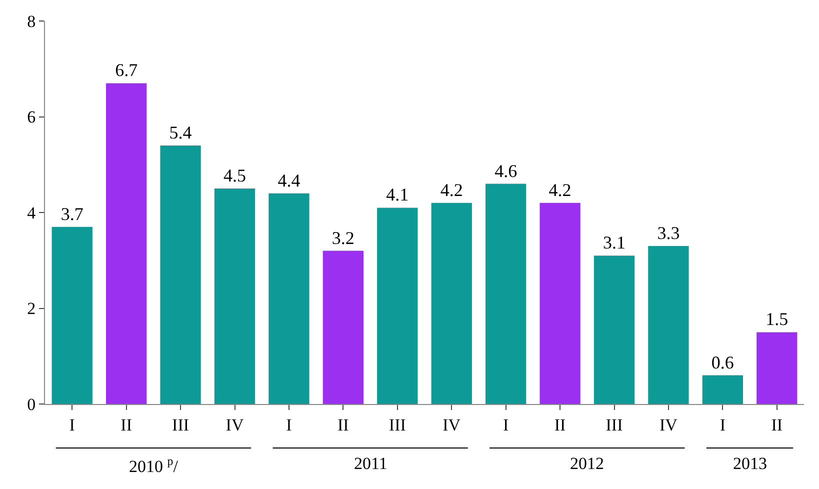  I want to click on data-label: 6.7, so click(126, 70).